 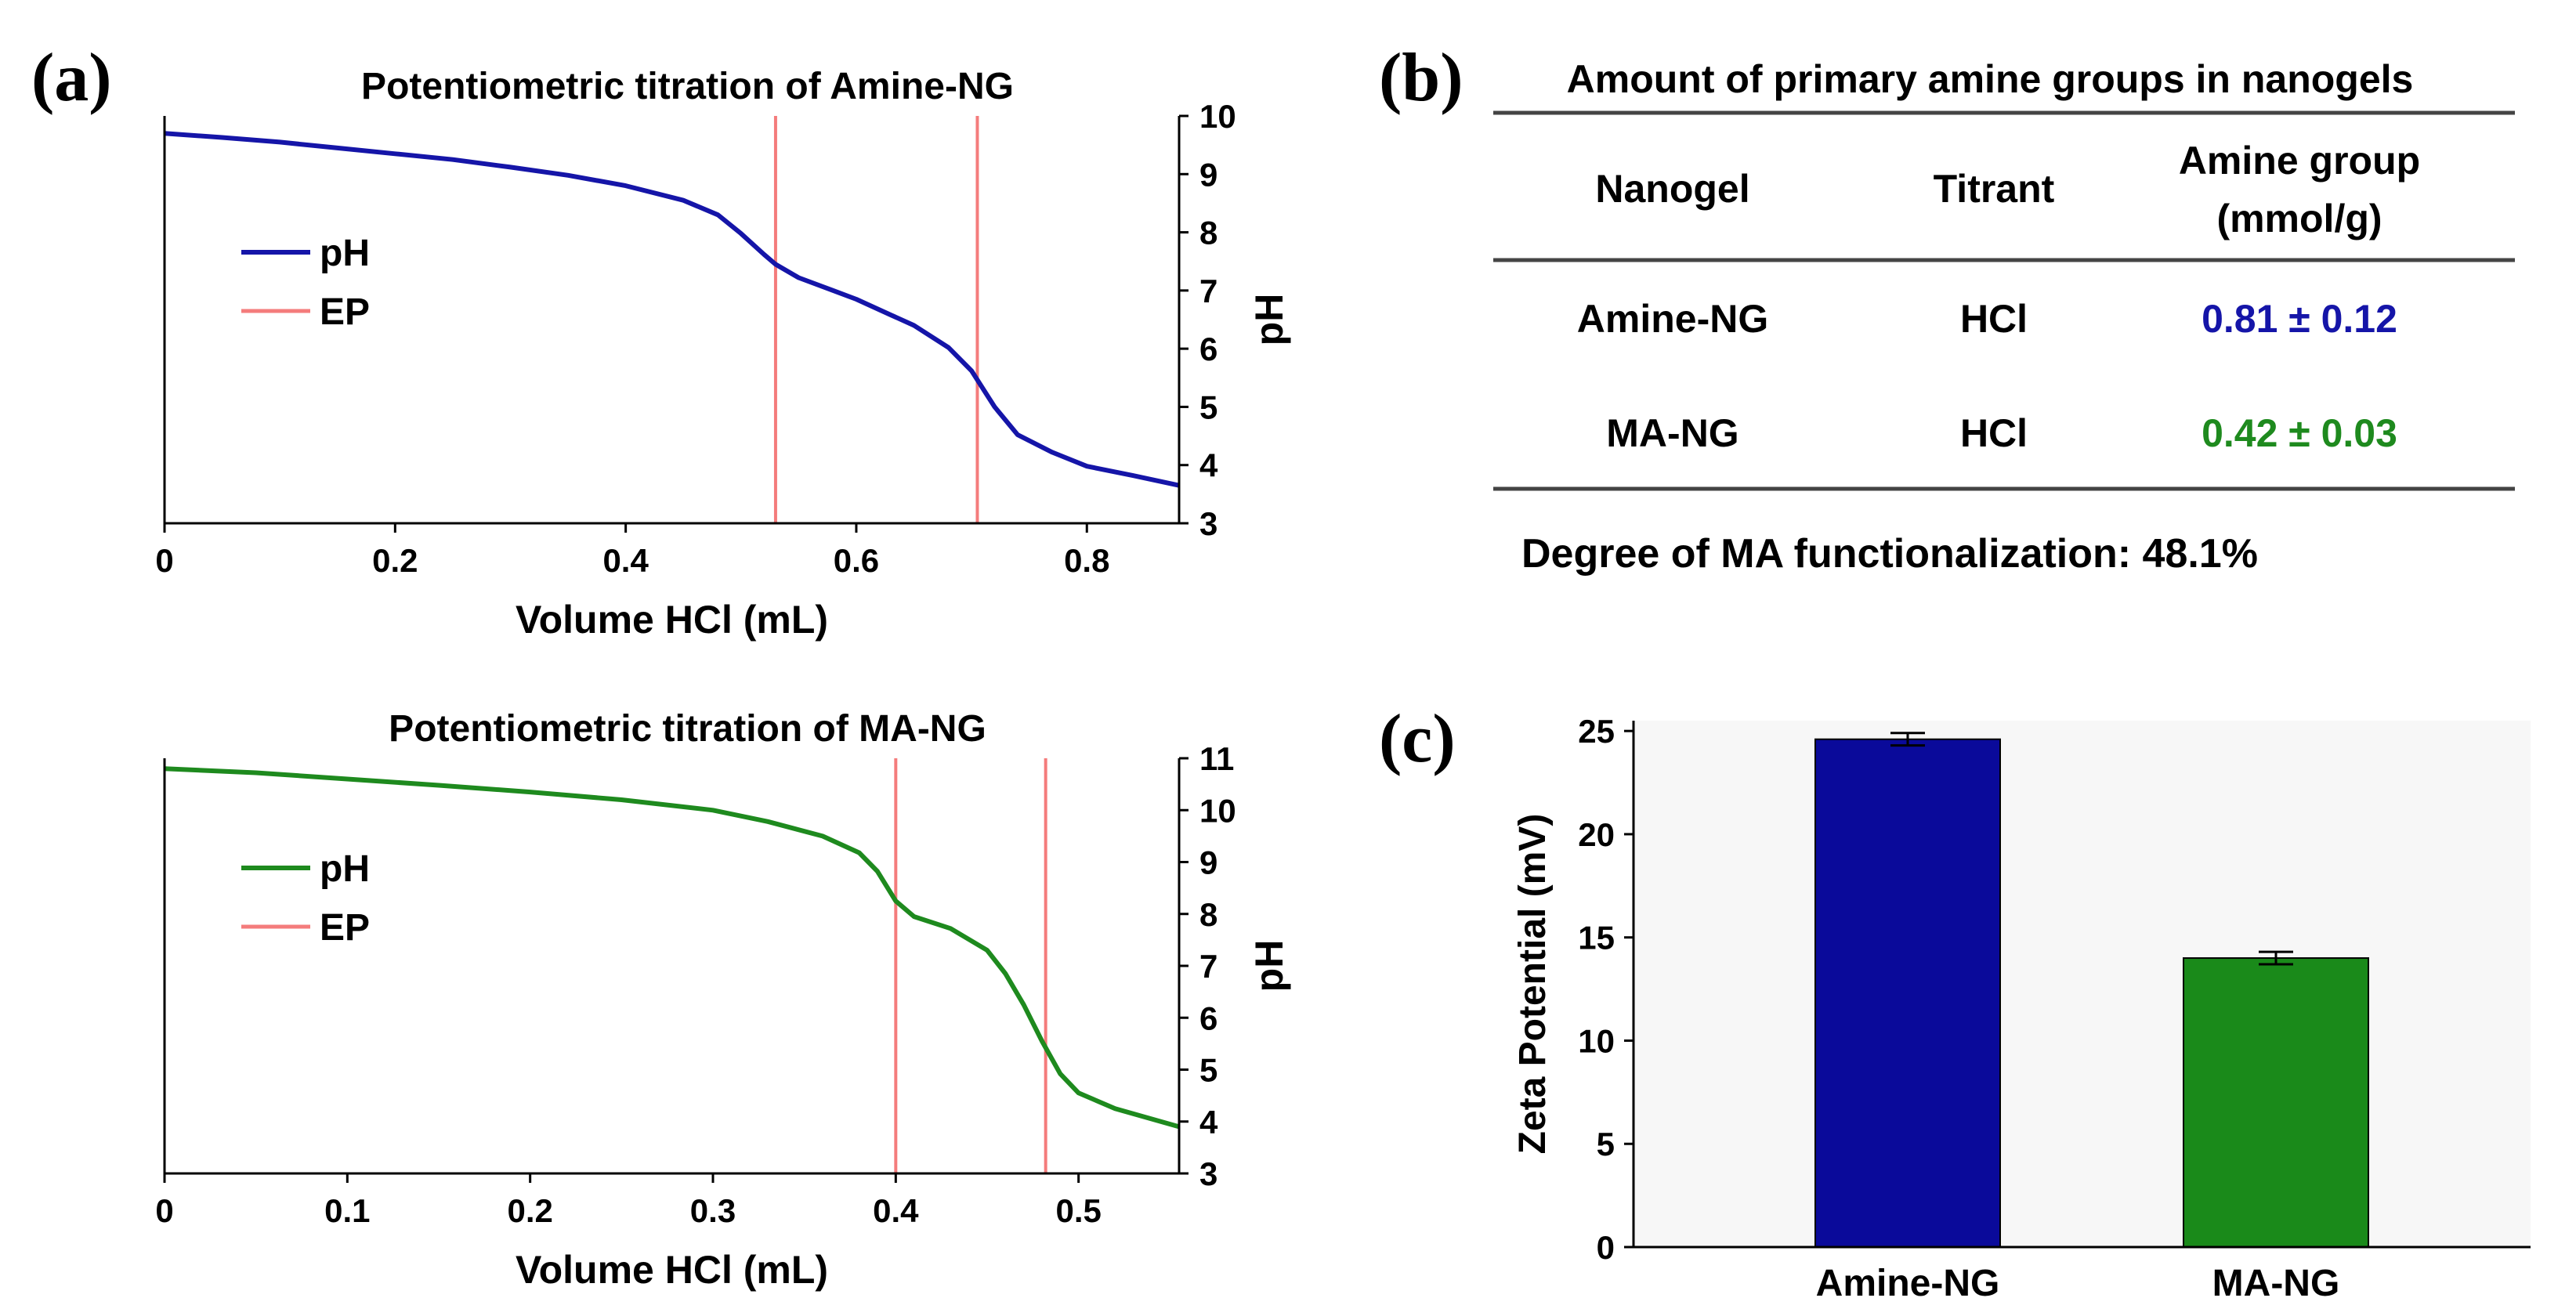 I want to click on bar-ma-ng, so click(x=2276, y=1102).